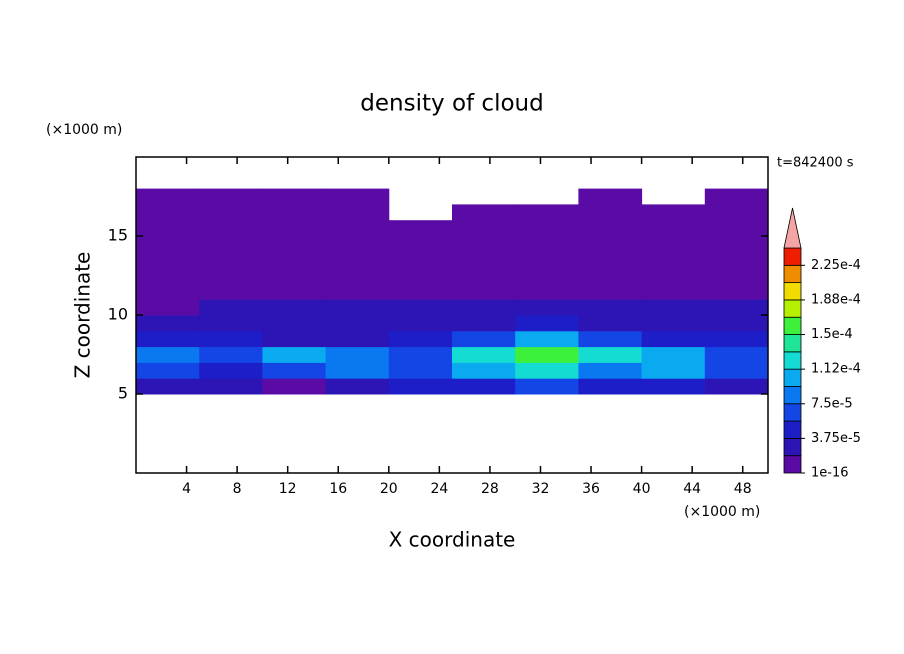  Describe the element at coordinates (123, 393) in the screenshot. I see `y-tick-label: 5` at that location.